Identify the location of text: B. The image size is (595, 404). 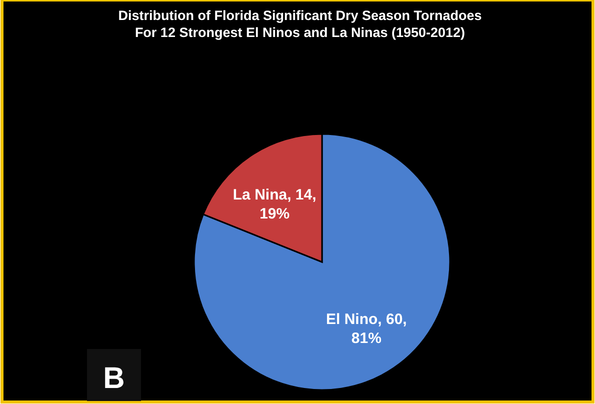
(114, 378).